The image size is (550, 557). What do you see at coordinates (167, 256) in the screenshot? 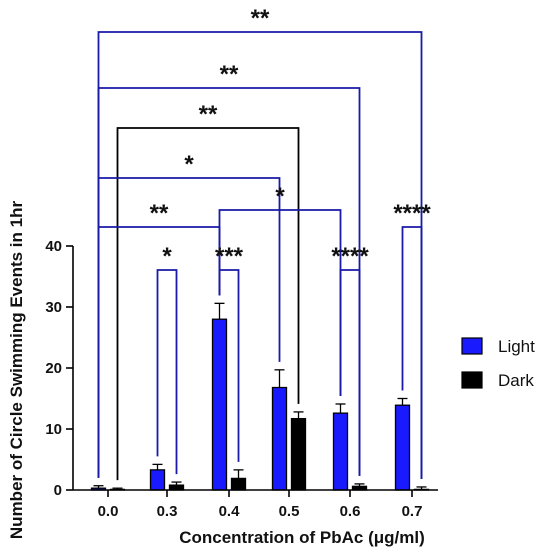
I see `significance-label-6: *` at bounding box center [167, 256].